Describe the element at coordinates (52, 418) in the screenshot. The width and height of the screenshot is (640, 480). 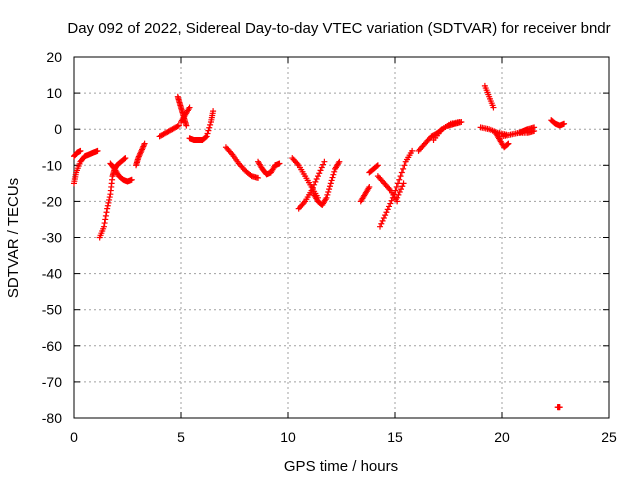
I see `y-tick-label: -80` at that location.